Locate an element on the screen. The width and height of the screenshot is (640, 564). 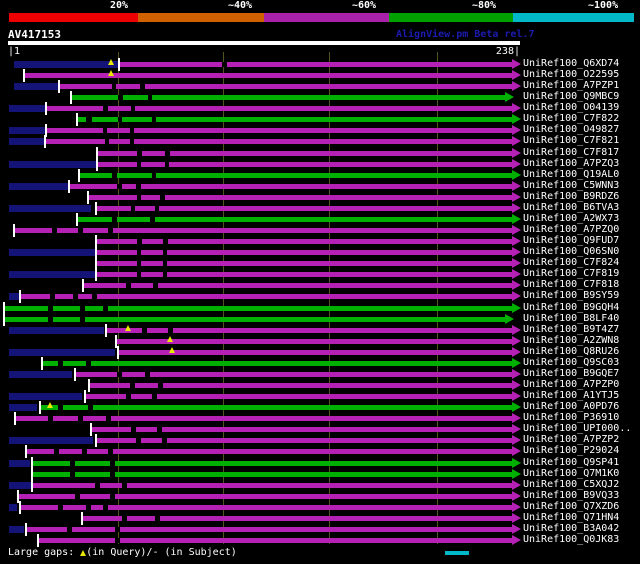
hit-row: UniRef100_Q19AL0 is located at coordinates (320, 175).